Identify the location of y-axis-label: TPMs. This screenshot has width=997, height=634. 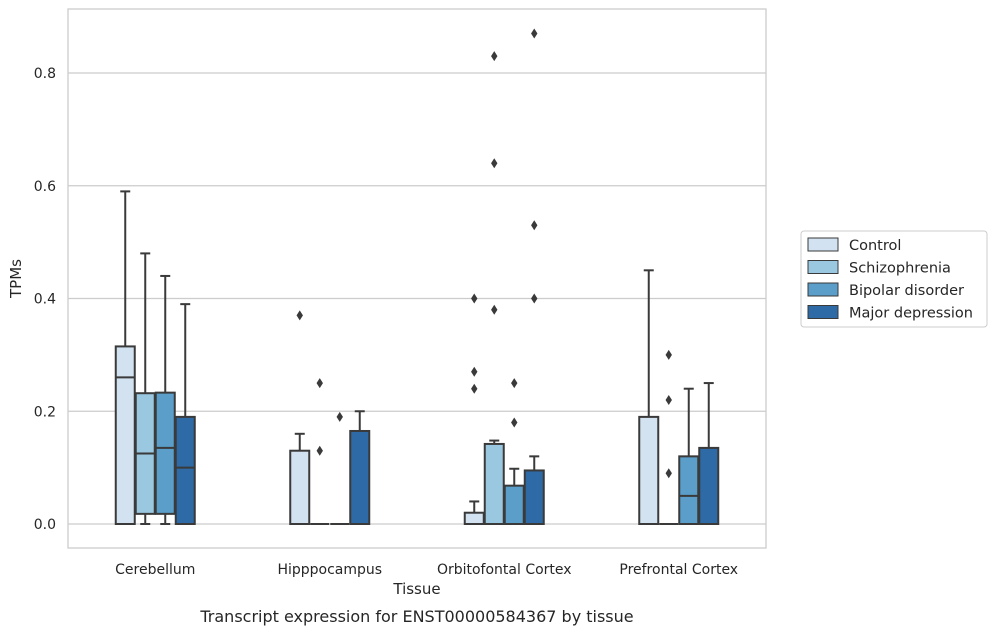
(16, 279).